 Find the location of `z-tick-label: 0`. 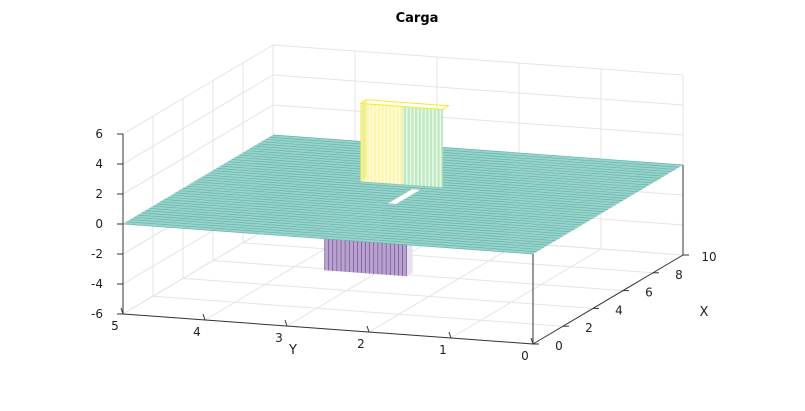

z-tick-label: 0 is located at coordinates (99, 224).